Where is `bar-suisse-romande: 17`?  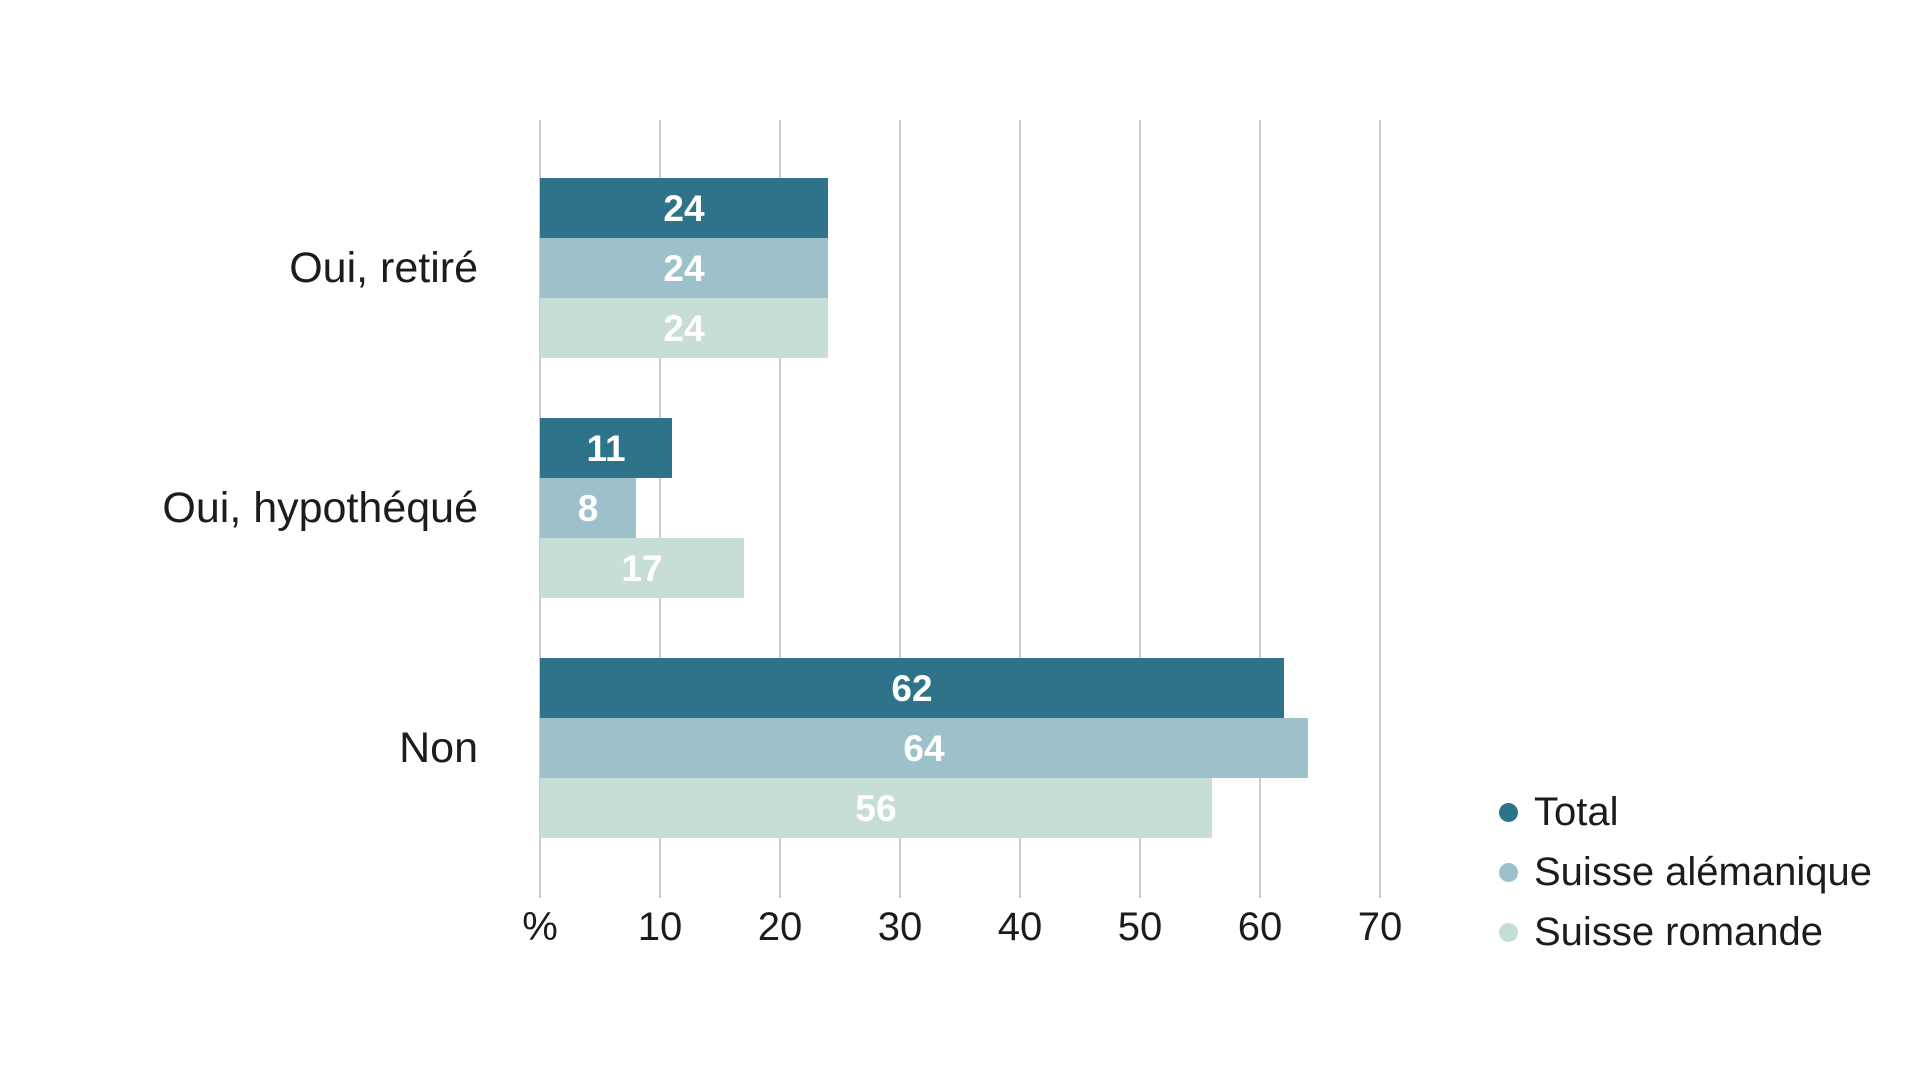
bar-suisse-romande: 17 is located at coordinates (642, 568).